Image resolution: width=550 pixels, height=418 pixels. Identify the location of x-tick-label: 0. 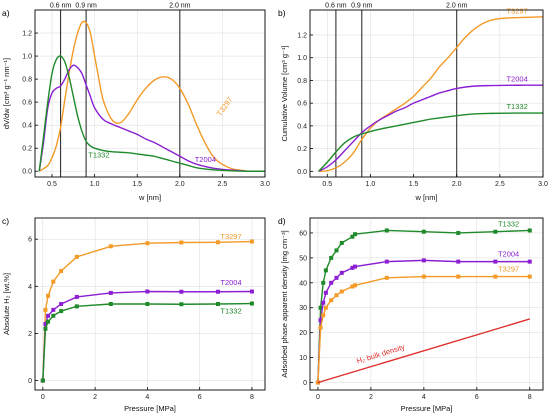
(43, 397).